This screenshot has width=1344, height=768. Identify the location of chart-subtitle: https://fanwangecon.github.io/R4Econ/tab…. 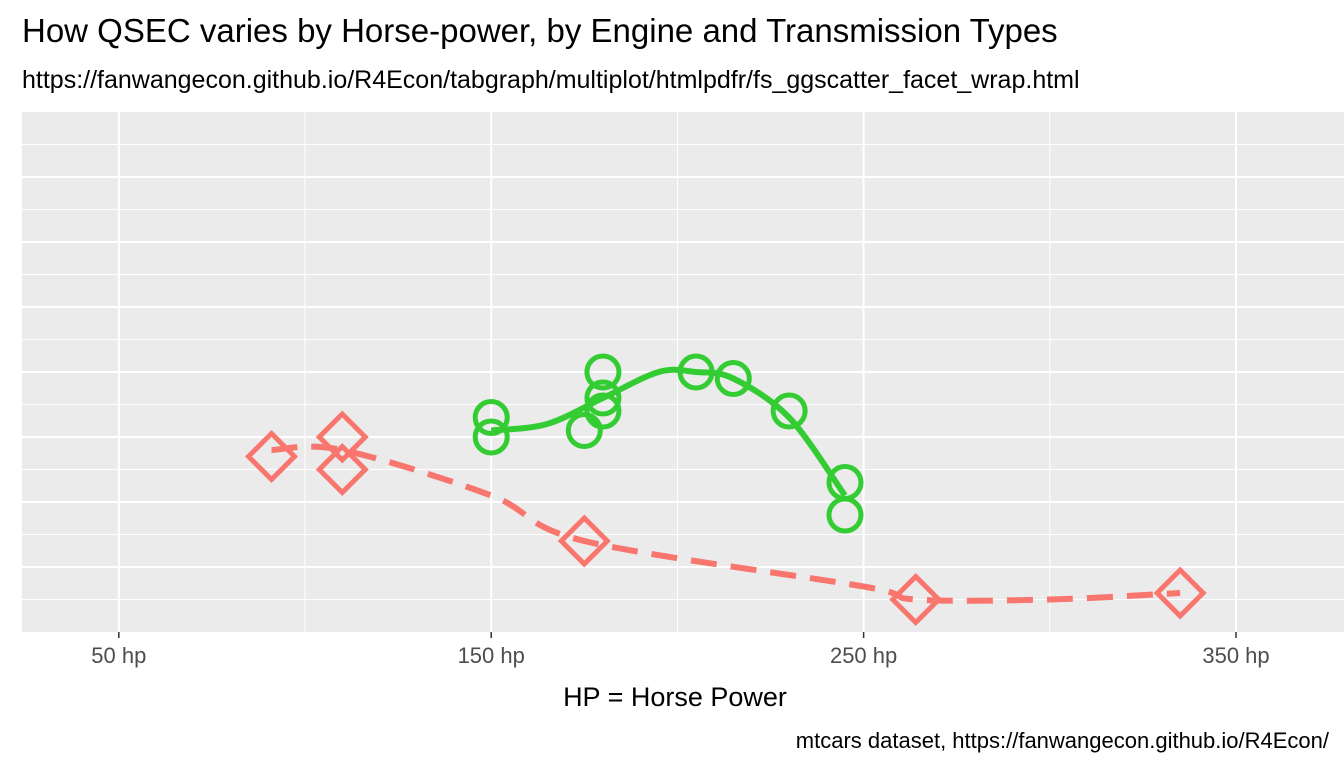
(551, 80).